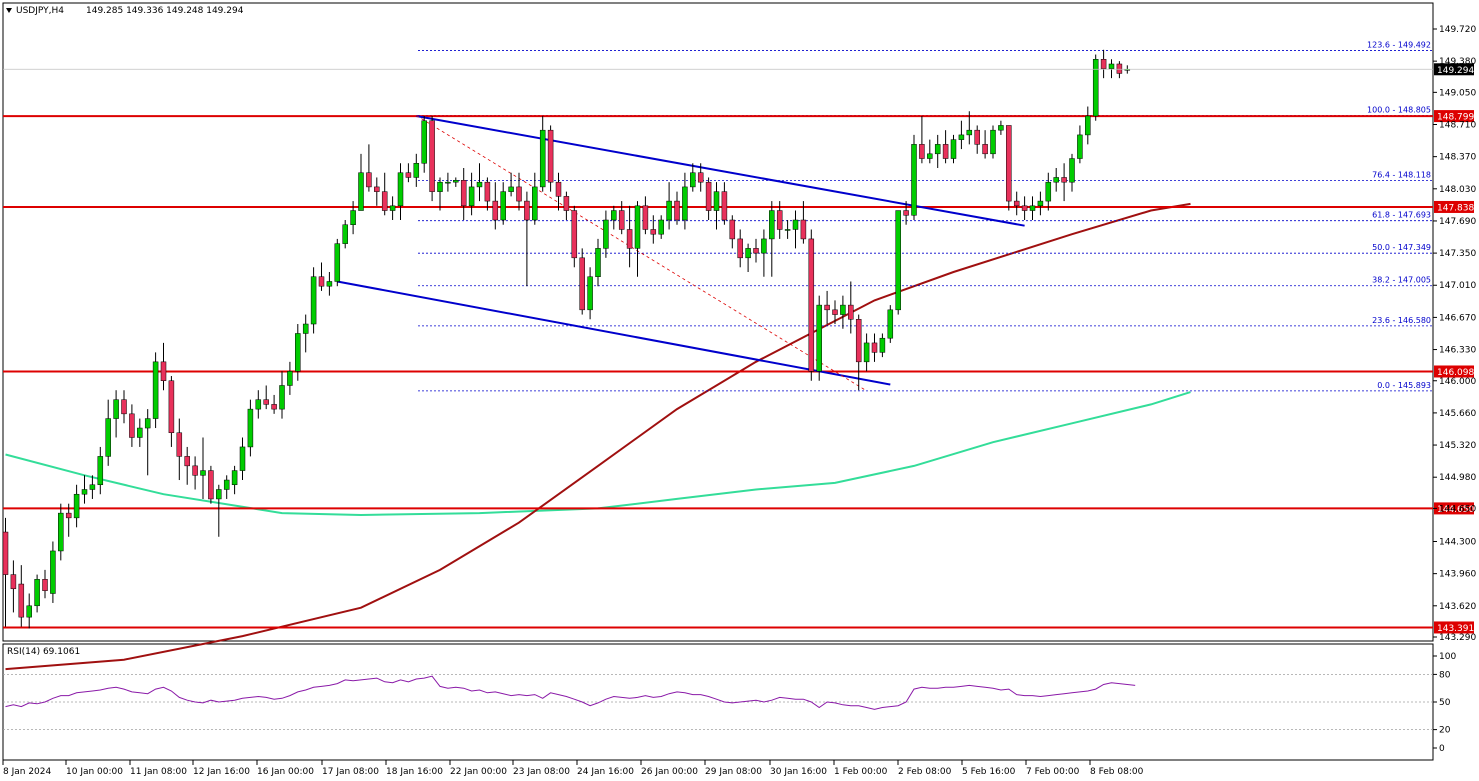 The image size is (1479, 781). I want to click on price-tick-label: 147.010, so click(1457, 286).